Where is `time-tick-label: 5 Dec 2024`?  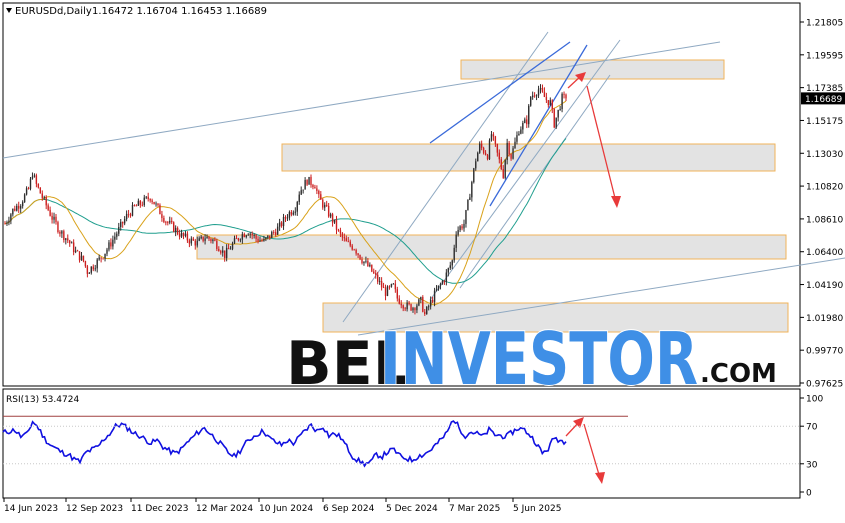
time-tick-label: 5 Dec 2024 is located at coordinates (412, 509).